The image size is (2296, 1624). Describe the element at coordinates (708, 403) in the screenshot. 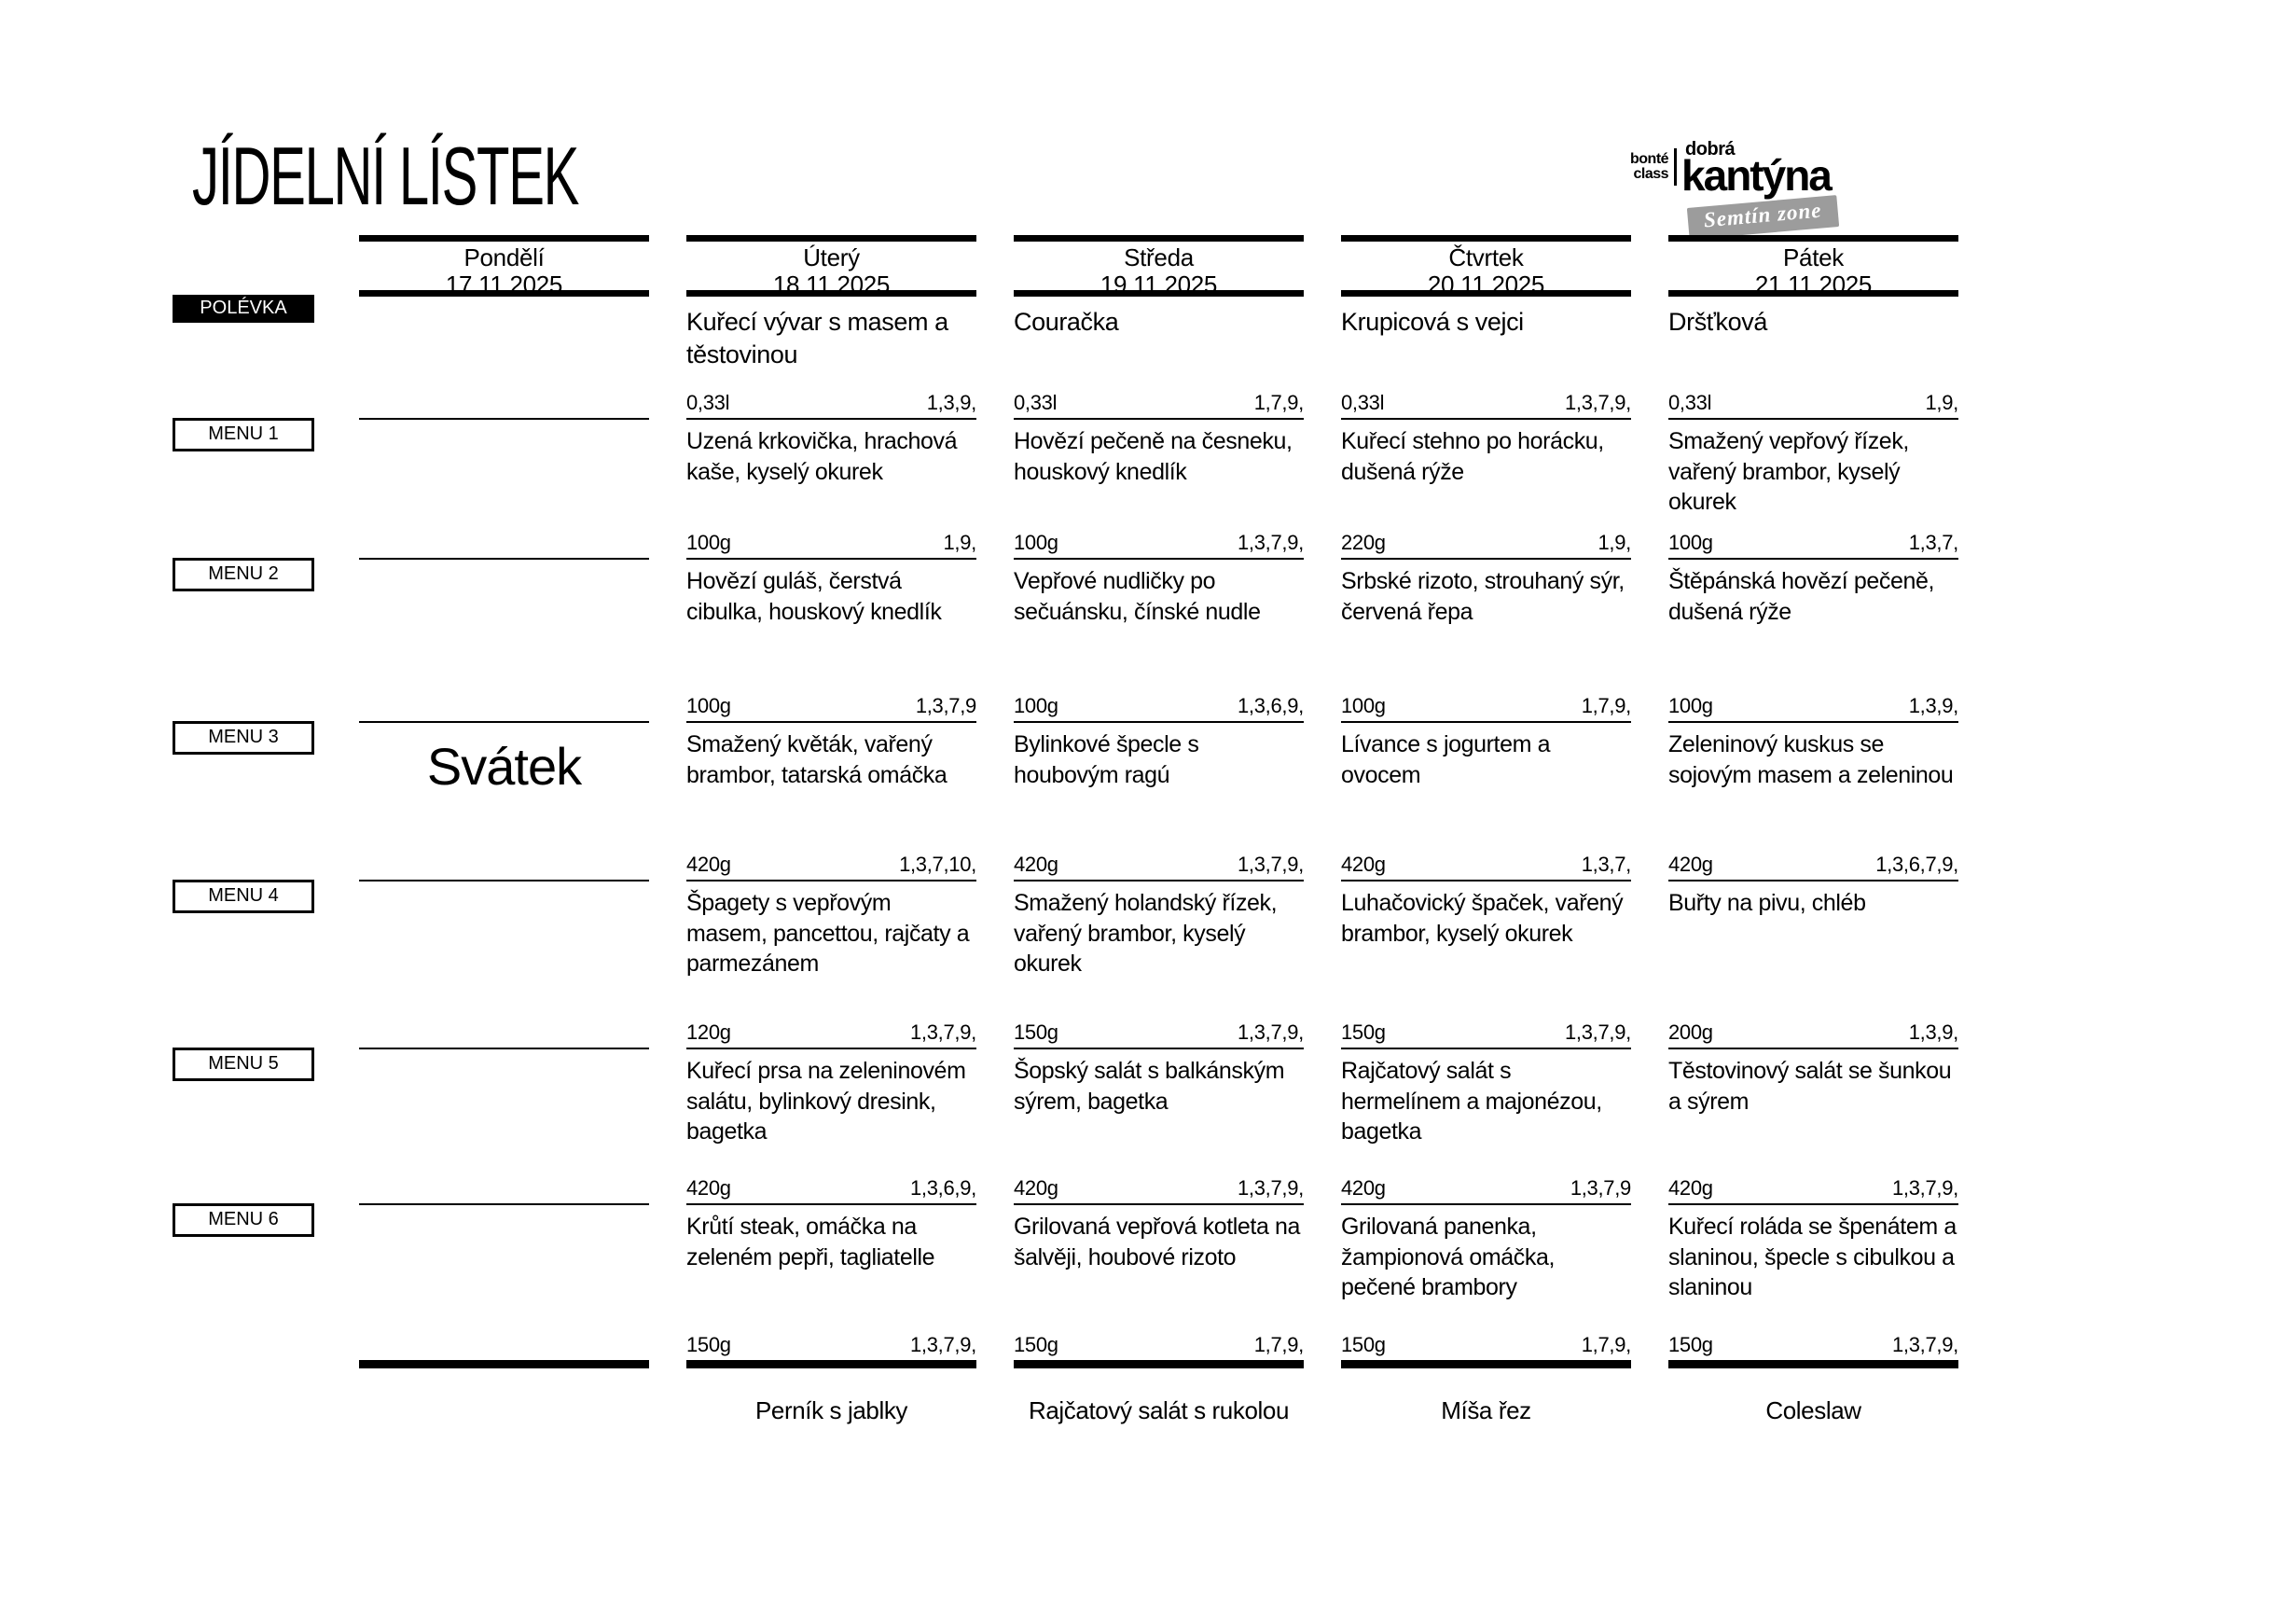

I see `portion-weight: 0,33l` at that location.